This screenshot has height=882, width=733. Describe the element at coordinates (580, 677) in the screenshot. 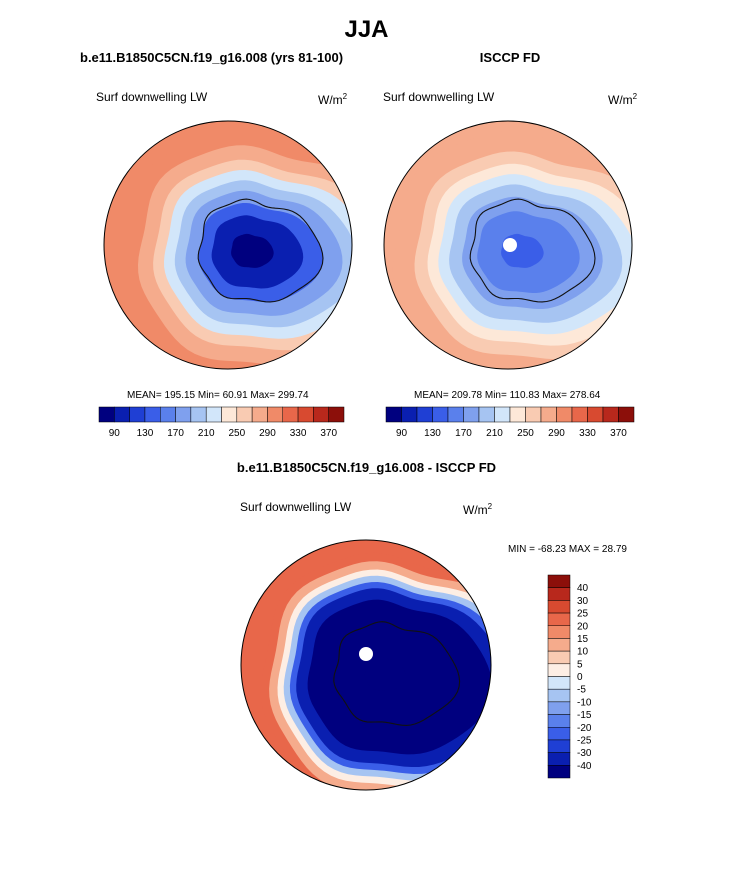

I see `colorbar-tick-label: 0` at that location.